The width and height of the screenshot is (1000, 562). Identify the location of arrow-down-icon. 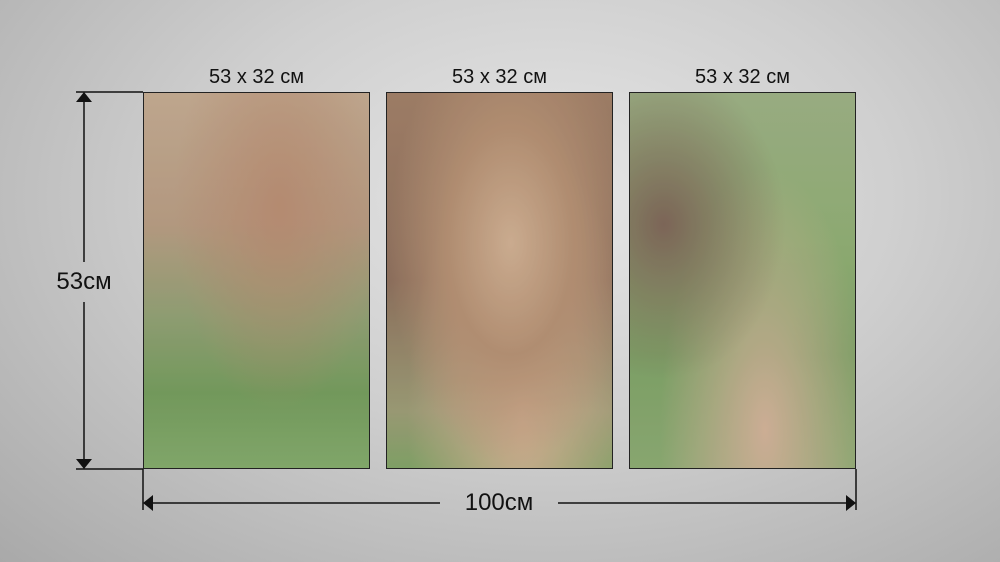
(84, 464).